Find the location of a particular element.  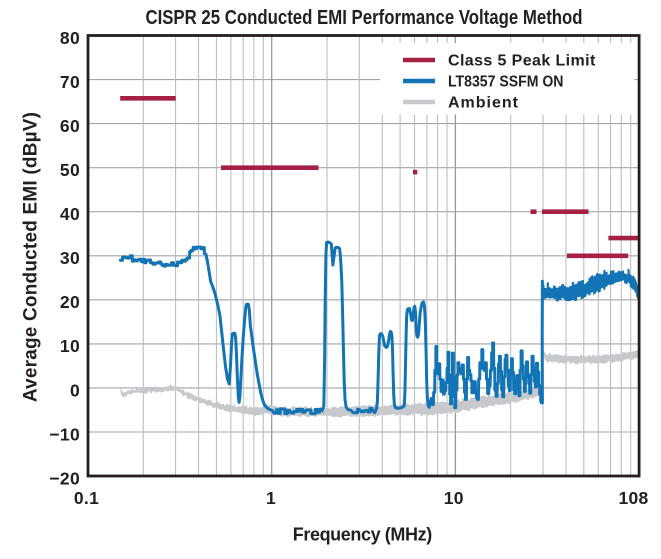

svg-text: 0 is located at coordinates (75, 390).